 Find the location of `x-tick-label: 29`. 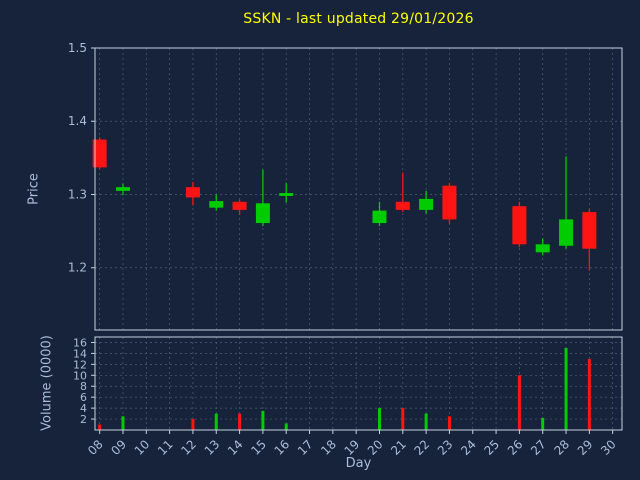

x-tick-label: 29 is located at coordinates (585, 447).